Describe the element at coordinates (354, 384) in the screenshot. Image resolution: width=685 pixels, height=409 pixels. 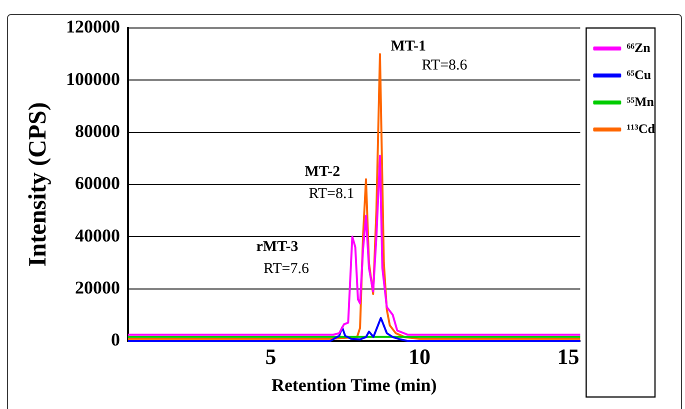
I see `x-axis-title: Retention Time (min)` at that location.